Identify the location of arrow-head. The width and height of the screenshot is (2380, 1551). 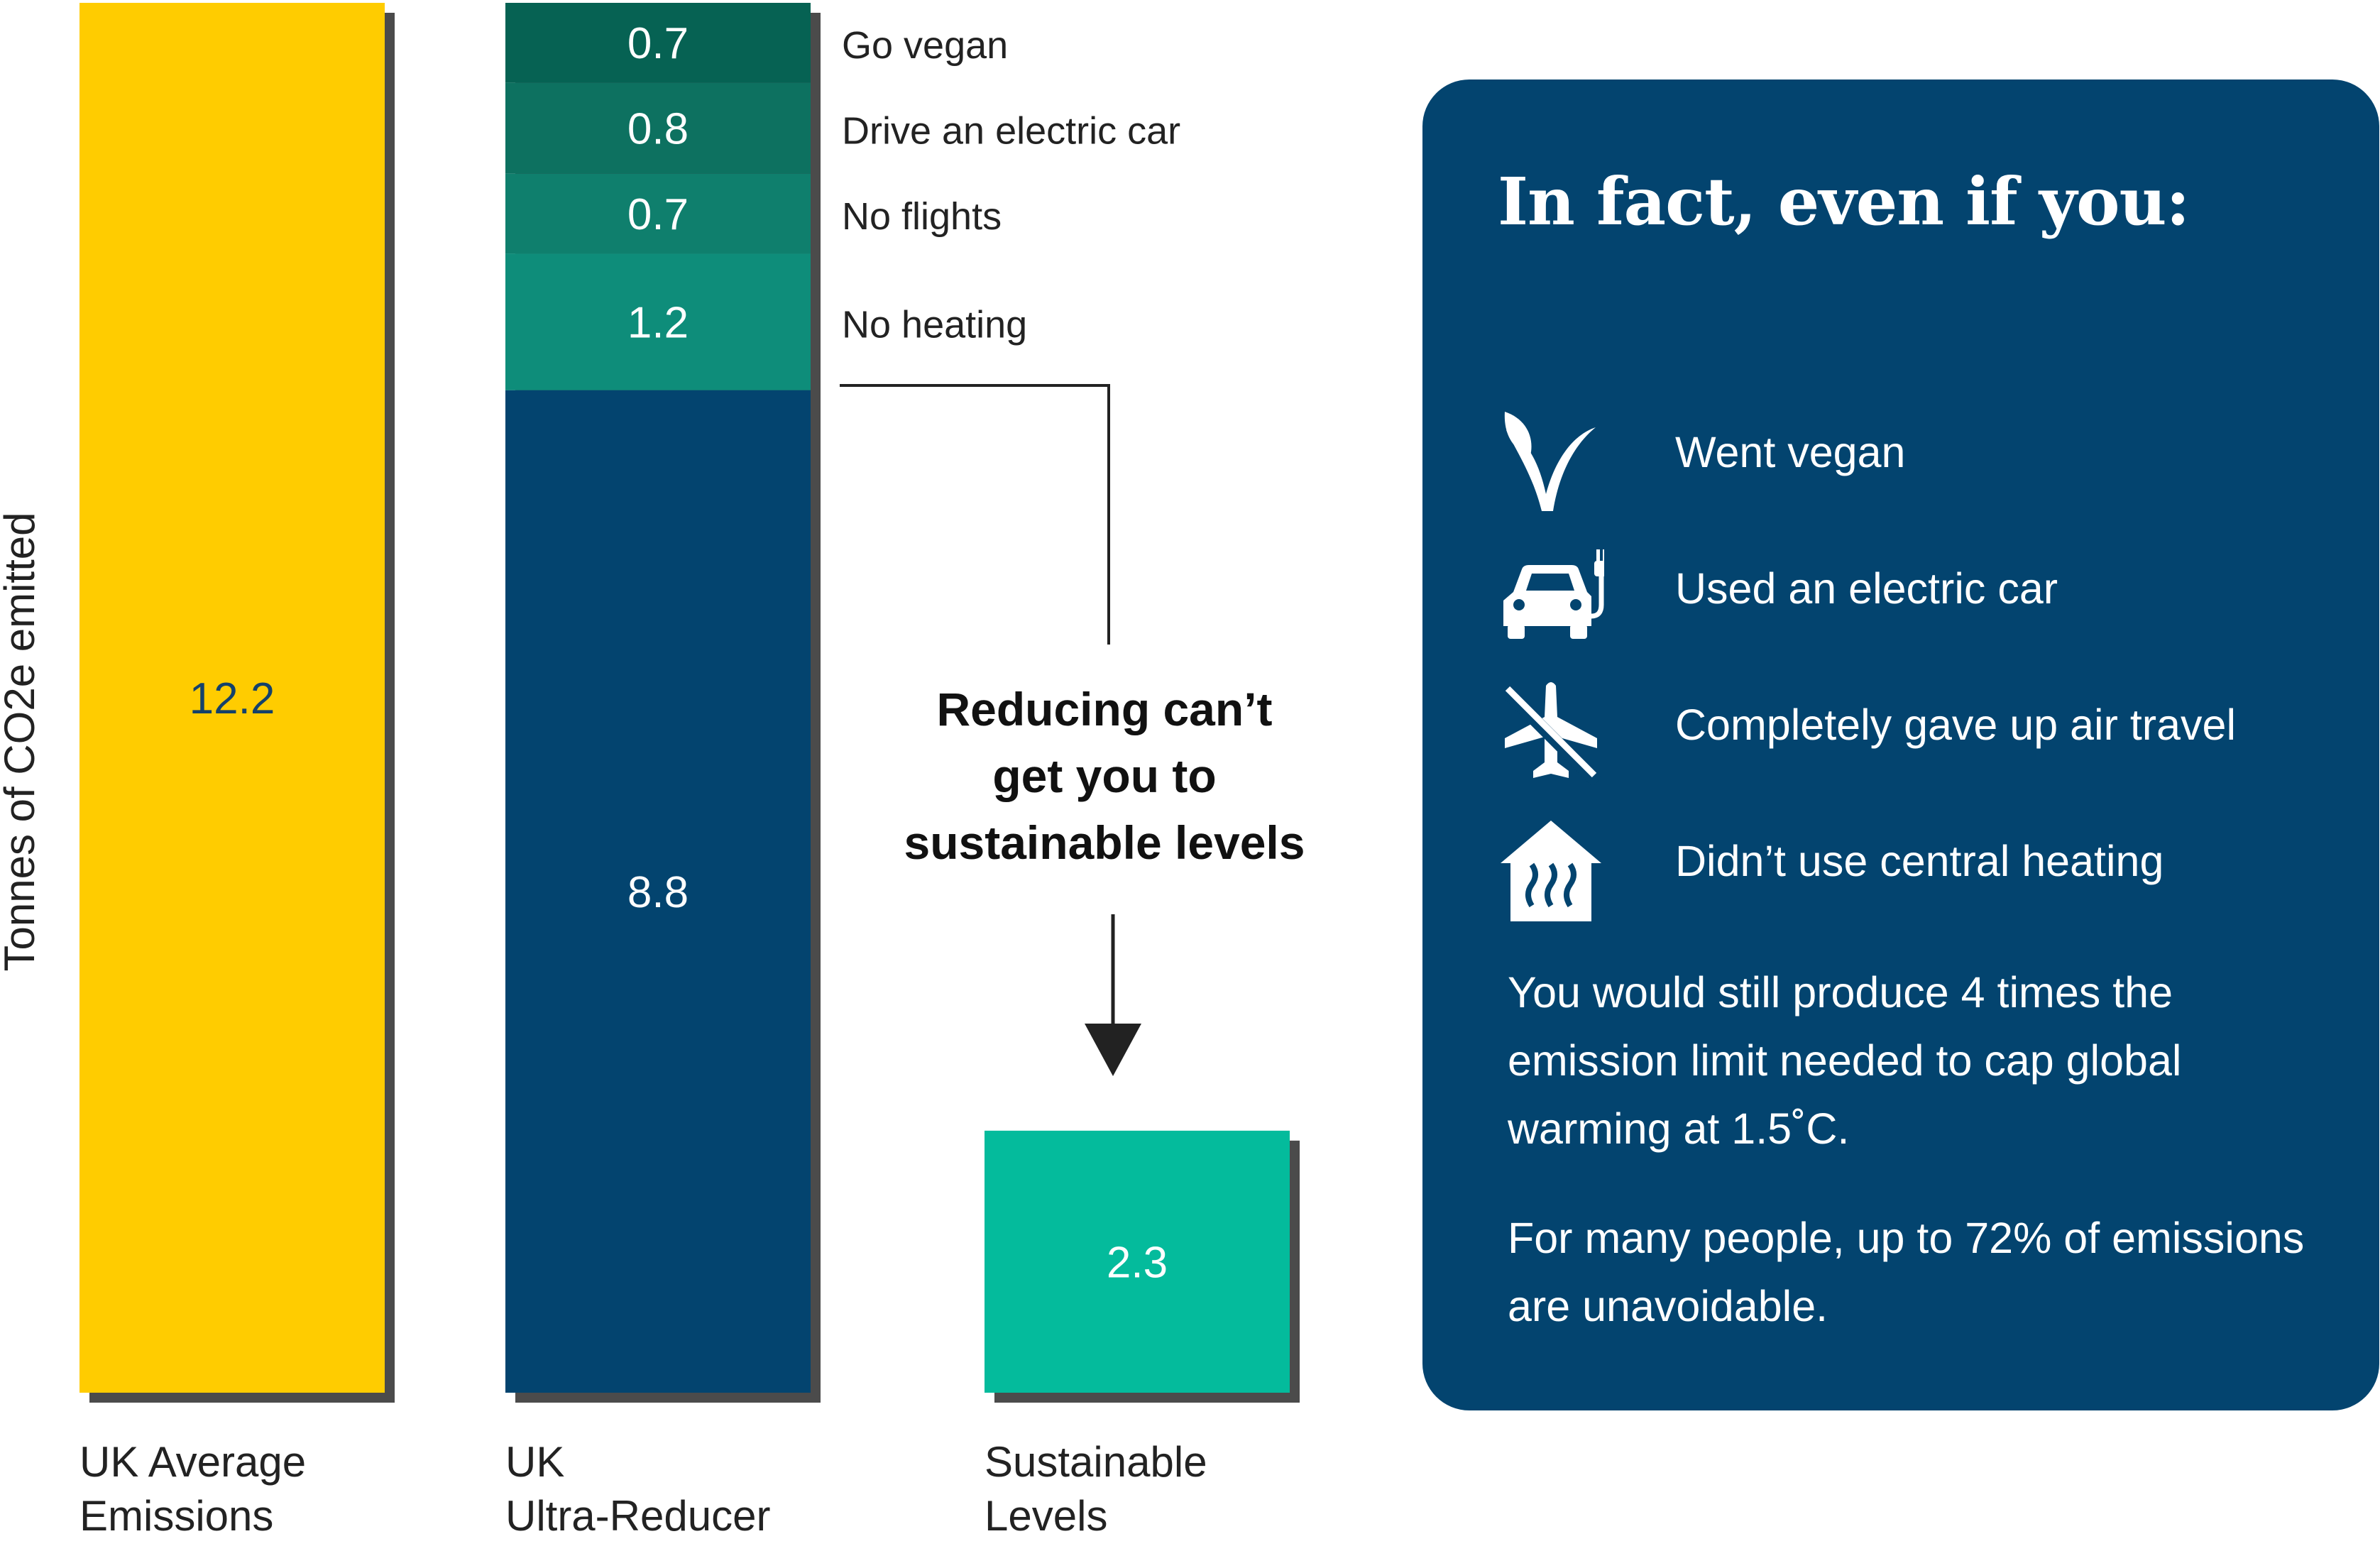
(1113, 1050).